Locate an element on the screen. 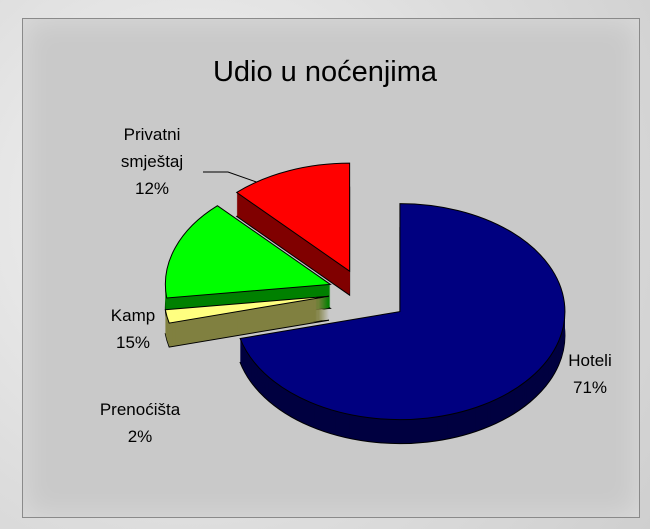 This screenshot has width=650, height=529. data-label: Privatni smještaj 12% is located at coordinates (152, 161).